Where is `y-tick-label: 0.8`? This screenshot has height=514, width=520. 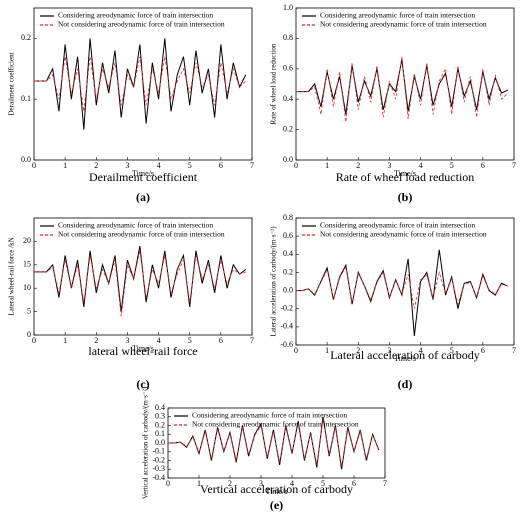
y-tick-label: 0.8 is located at coordinates (288, 217).